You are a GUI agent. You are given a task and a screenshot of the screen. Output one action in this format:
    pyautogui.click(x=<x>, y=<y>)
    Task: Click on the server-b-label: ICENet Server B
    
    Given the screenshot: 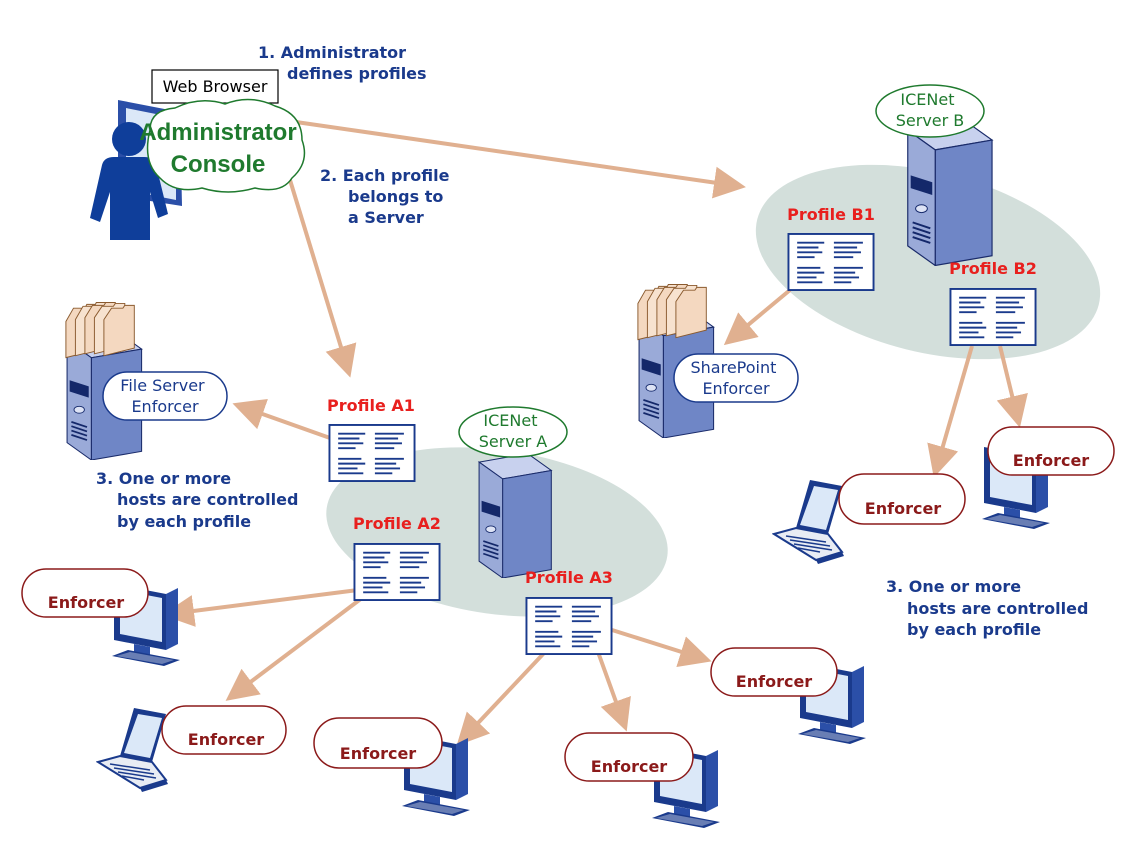 What is the action you would take?
    pyautogui.click(x=930, y=110)
    